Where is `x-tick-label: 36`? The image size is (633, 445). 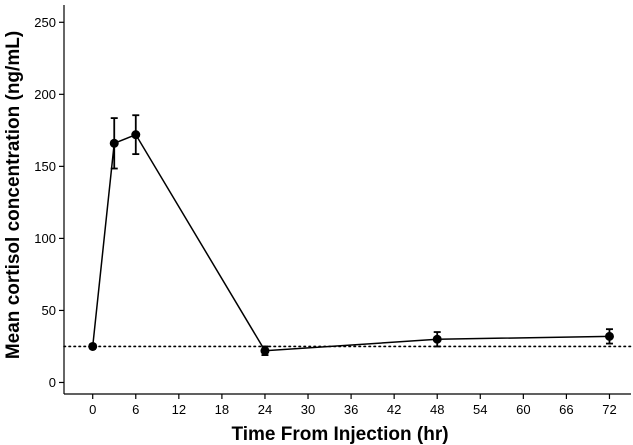
x-tick-label: 36 is located at coordinates (351, 409).